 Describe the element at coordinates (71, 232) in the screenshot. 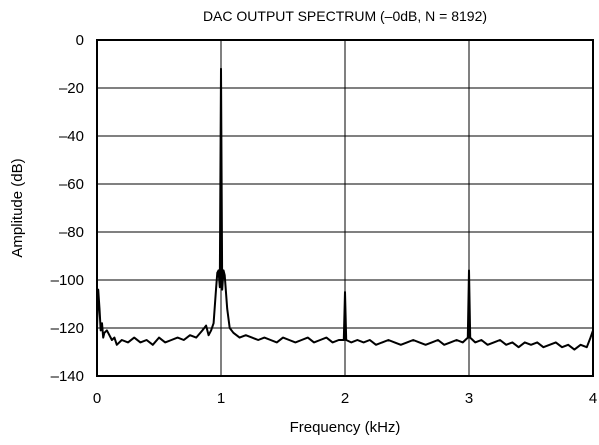

I see `y-tick-label: –80` at that location.